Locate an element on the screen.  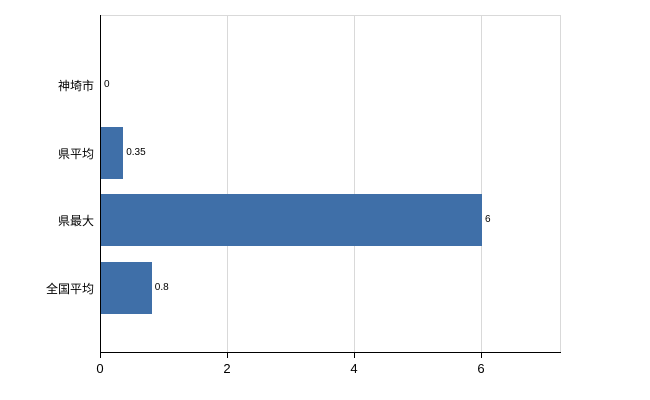
value-label: 0.8 is located at coordinates (161, 287).